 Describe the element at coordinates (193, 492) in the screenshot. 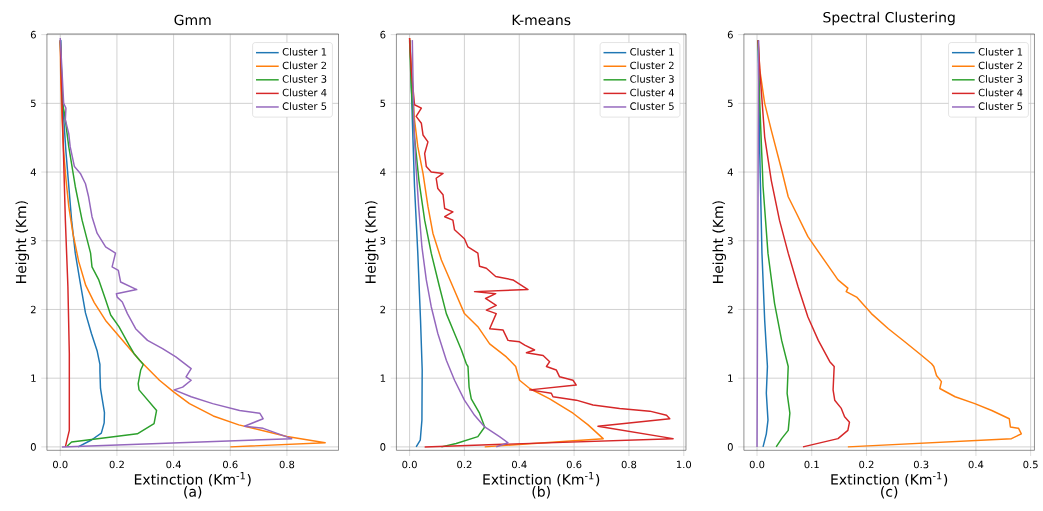

I see `text: (a)` at that location.